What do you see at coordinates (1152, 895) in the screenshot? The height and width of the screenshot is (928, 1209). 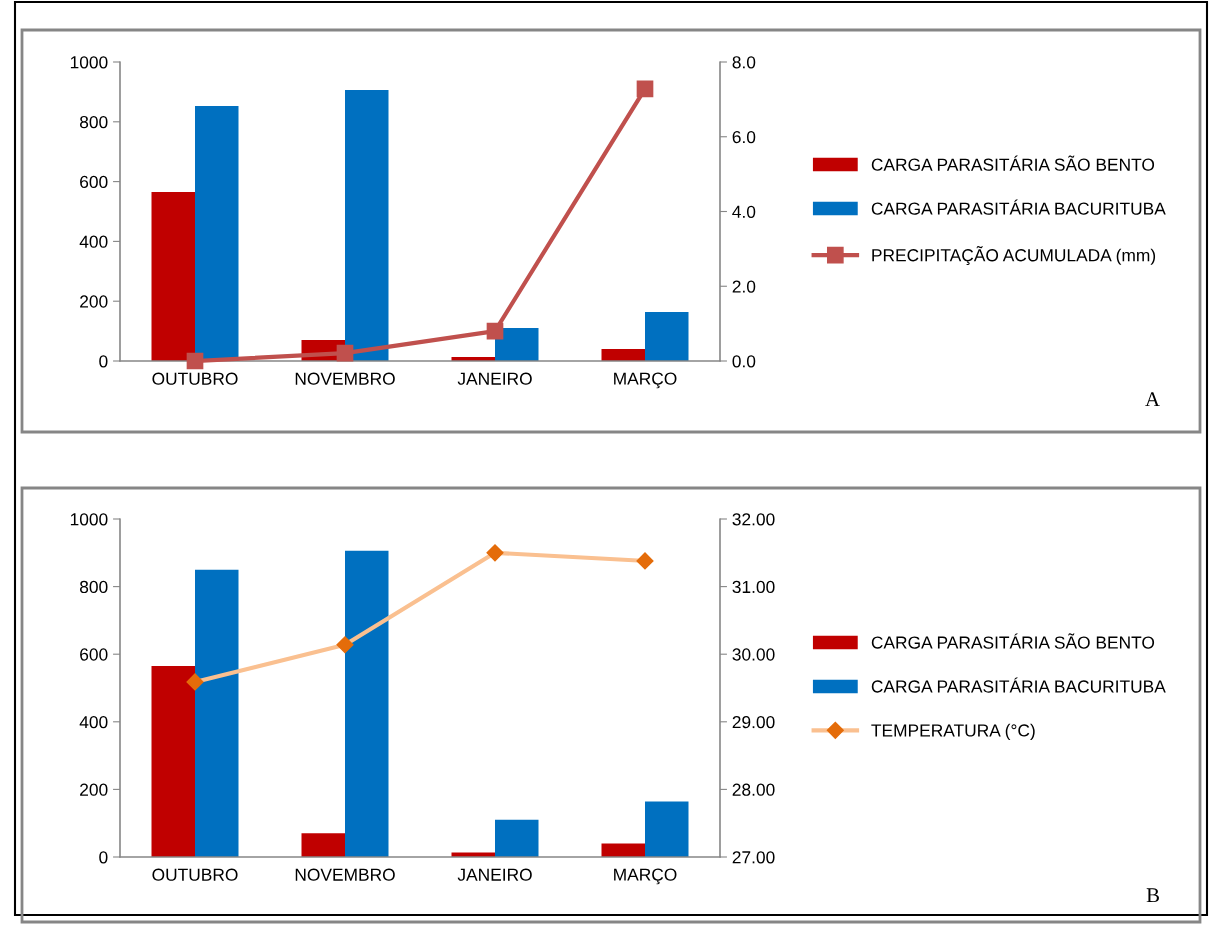 I see `text: B` at bounding box center [1152, 895].